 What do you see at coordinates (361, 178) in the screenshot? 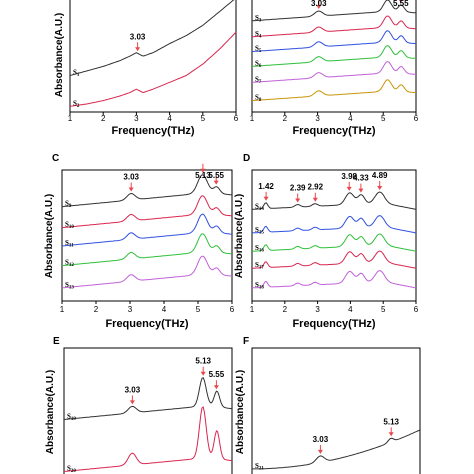
I see `peak-label-d-4: 4.33` at bounding box center [361, 178].